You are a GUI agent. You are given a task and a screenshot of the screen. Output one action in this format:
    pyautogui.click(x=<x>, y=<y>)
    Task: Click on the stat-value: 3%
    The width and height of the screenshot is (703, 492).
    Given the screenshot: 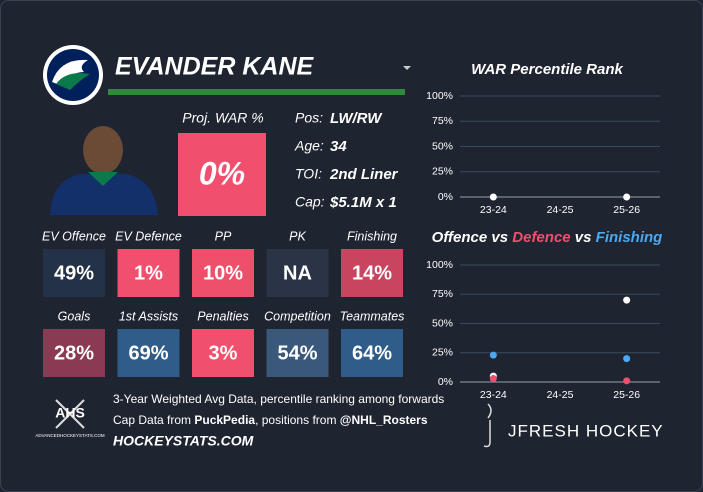 What is the action you would take?
    pyautogui.click(x=223, y=353)
    